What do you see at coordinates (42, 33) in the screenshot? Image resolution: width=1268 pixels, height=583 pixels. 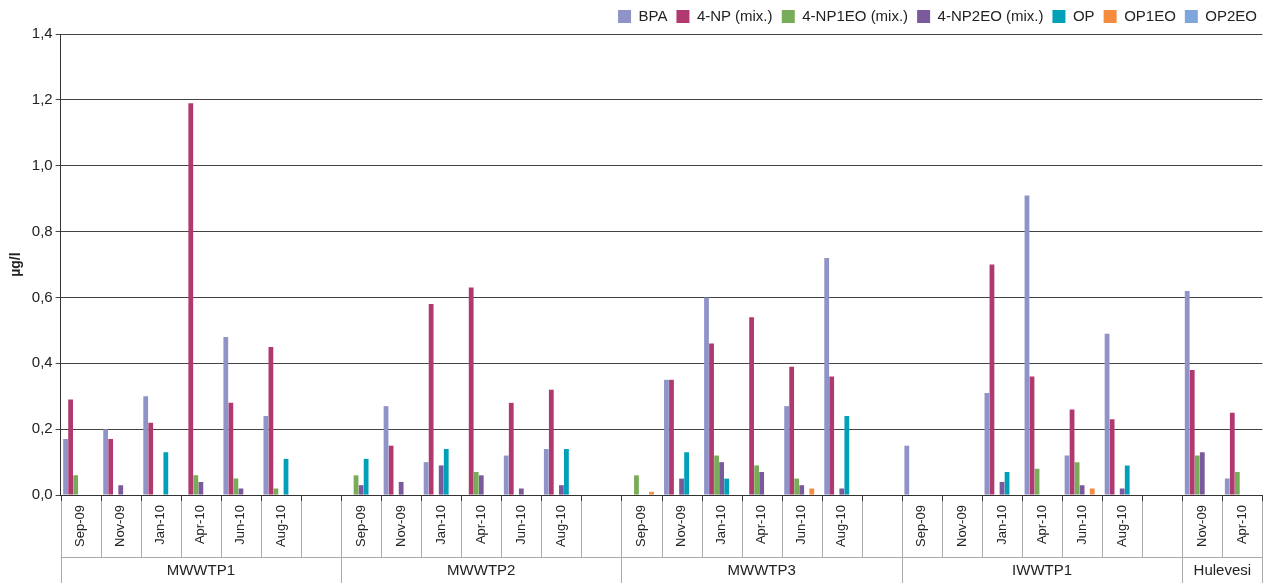 I see `y-tick-label: 1,4` at bounding box center [42, 33].